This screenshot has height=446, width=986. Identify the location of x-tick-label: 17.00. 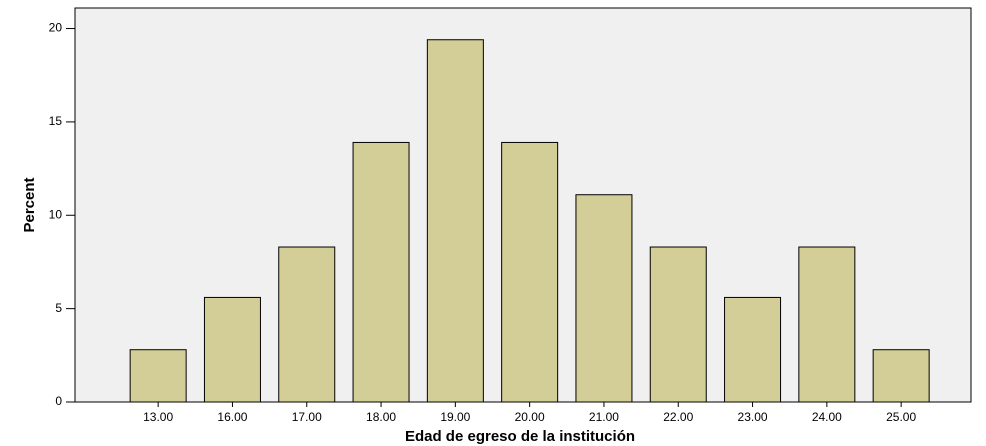
(307, 417).